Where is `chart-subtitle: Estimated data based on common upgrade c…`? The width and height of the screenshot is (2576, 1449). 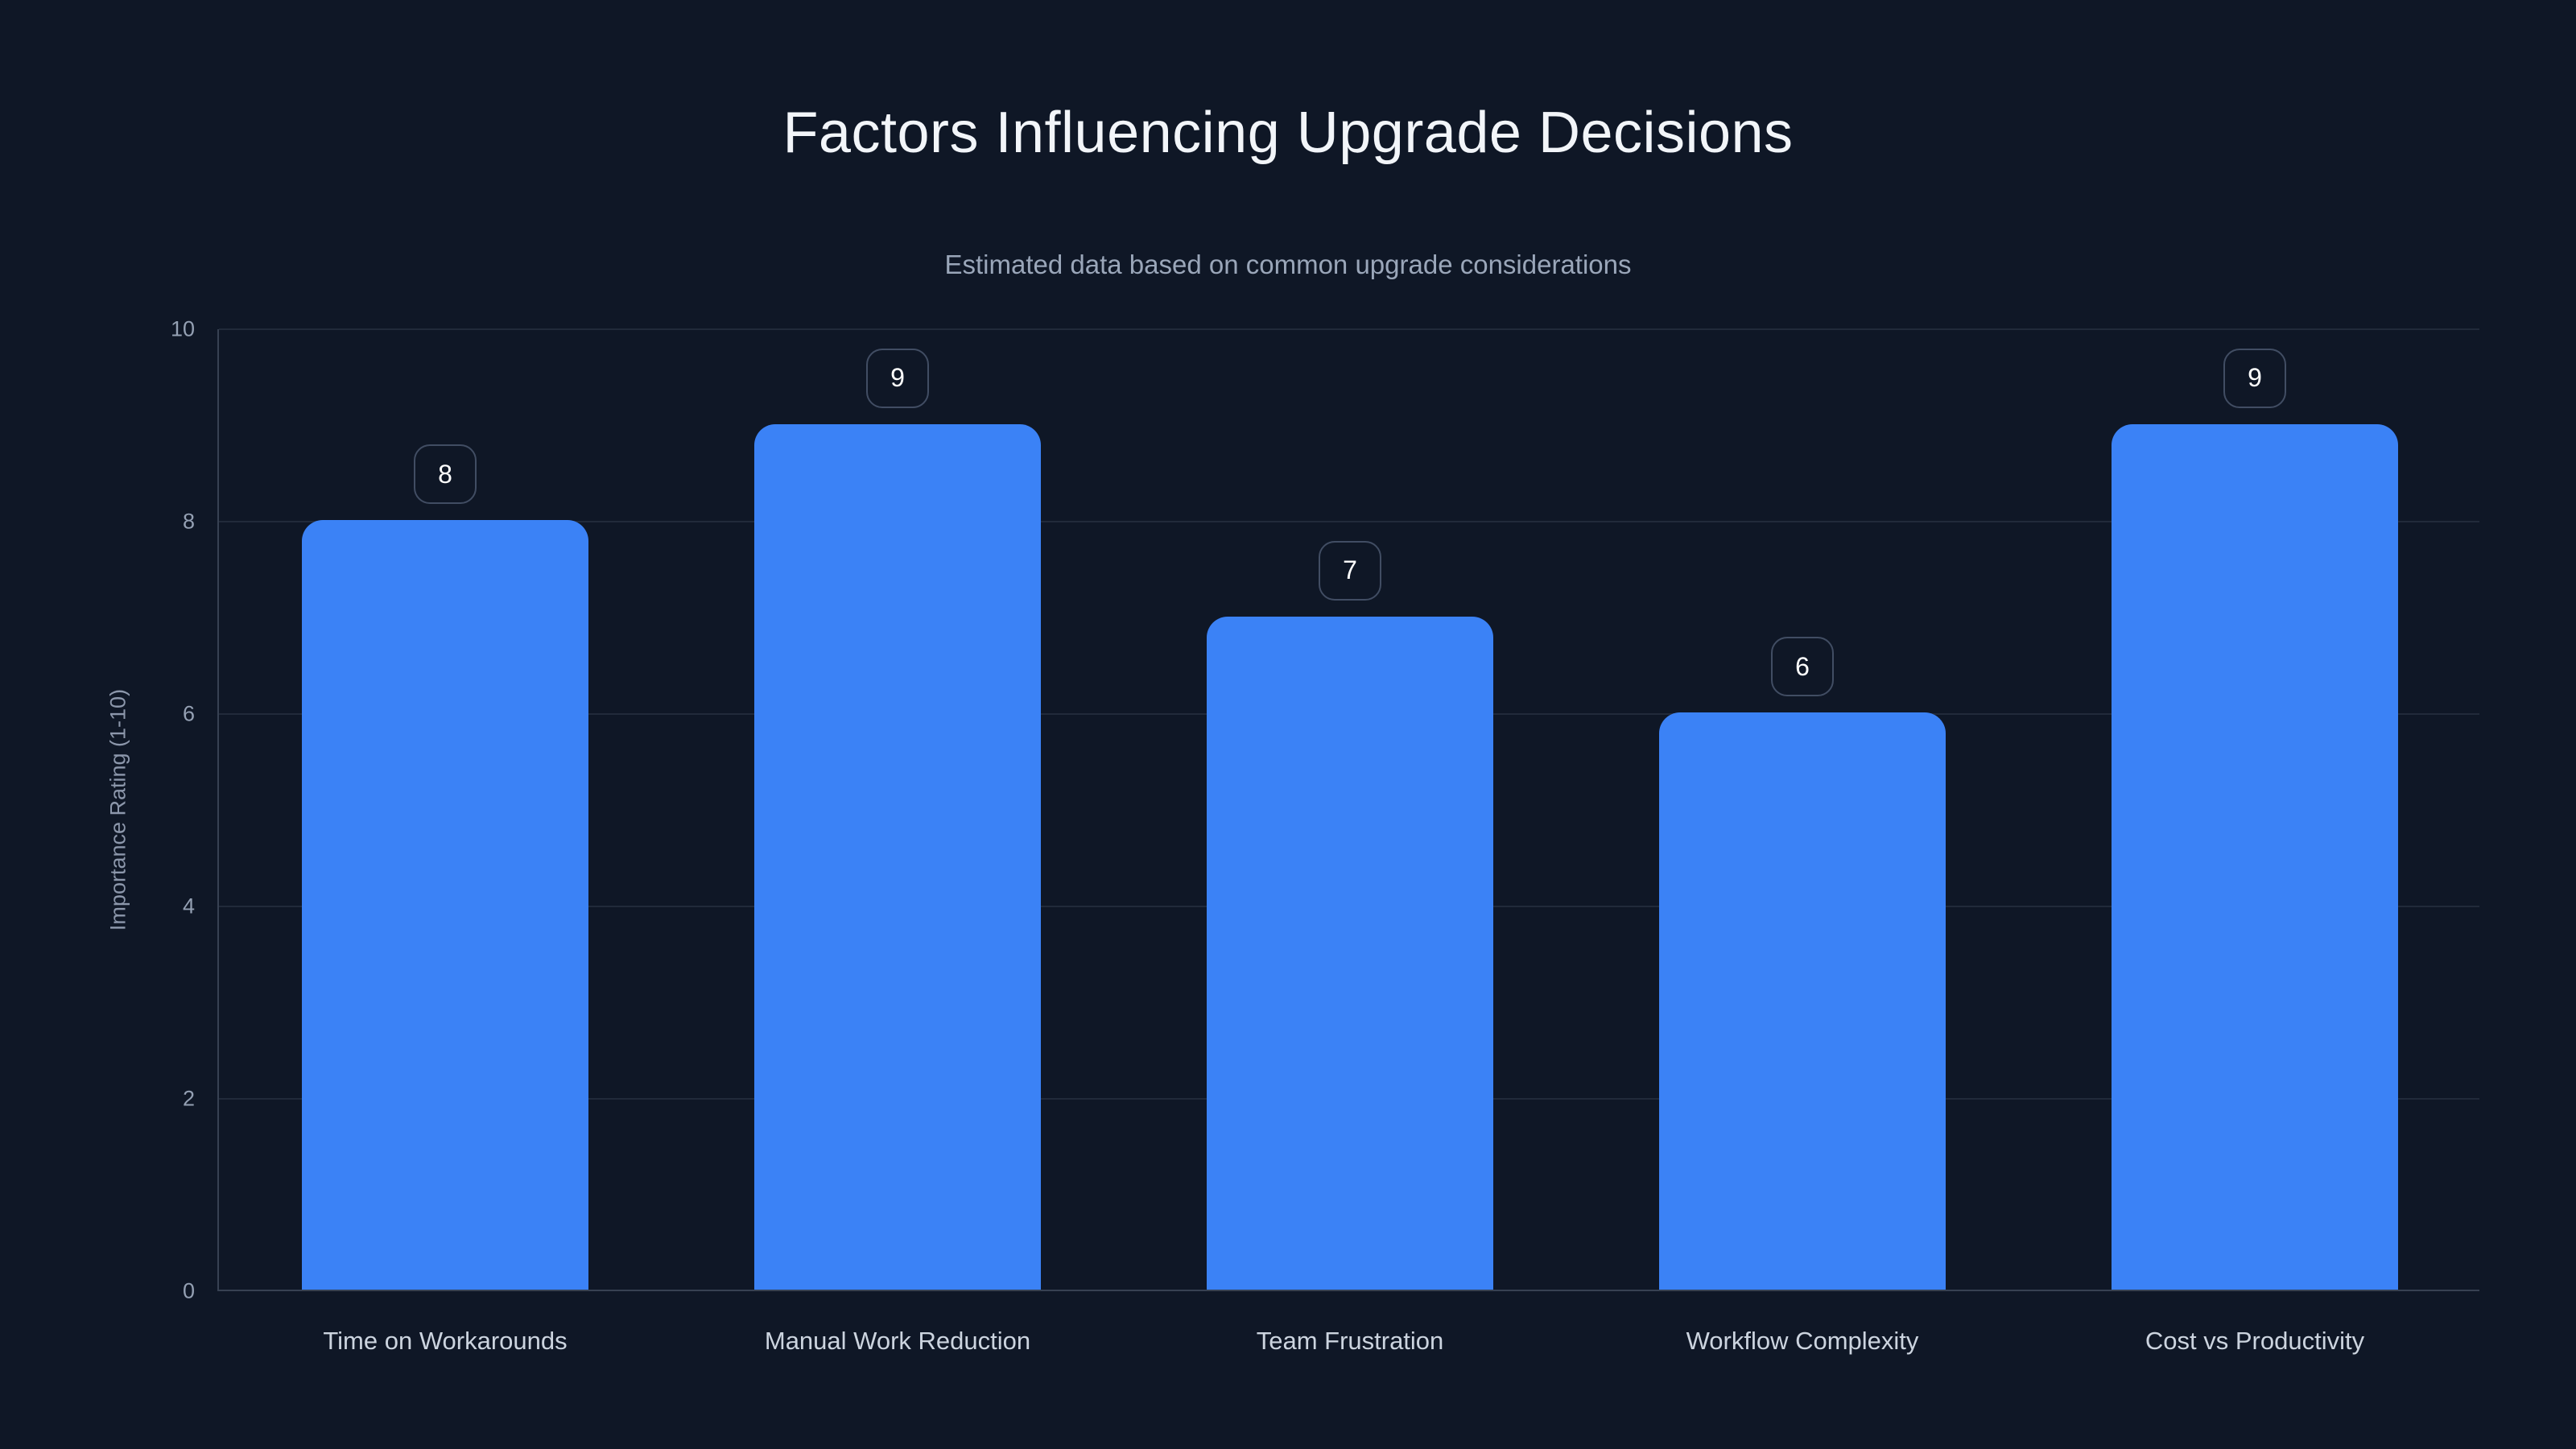
chart-subtitle: Estimated data based on common upgrade c… is located at coordinates (1288, 264).